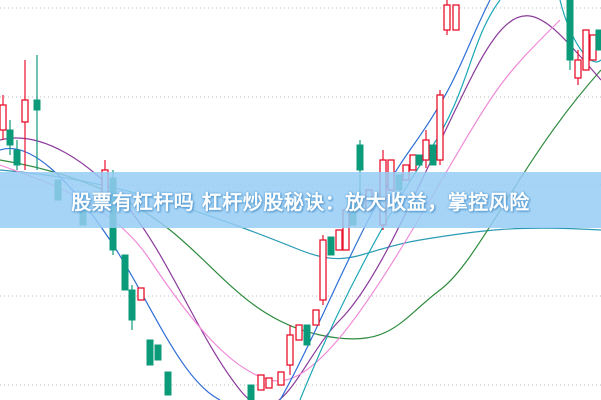 The height and width of the screenshot is (400, 601). I want to click on title-banner: 股票有杠杆吗 杠杆炒股秘诀：放大收益，掌控风险, so click(300, 200).